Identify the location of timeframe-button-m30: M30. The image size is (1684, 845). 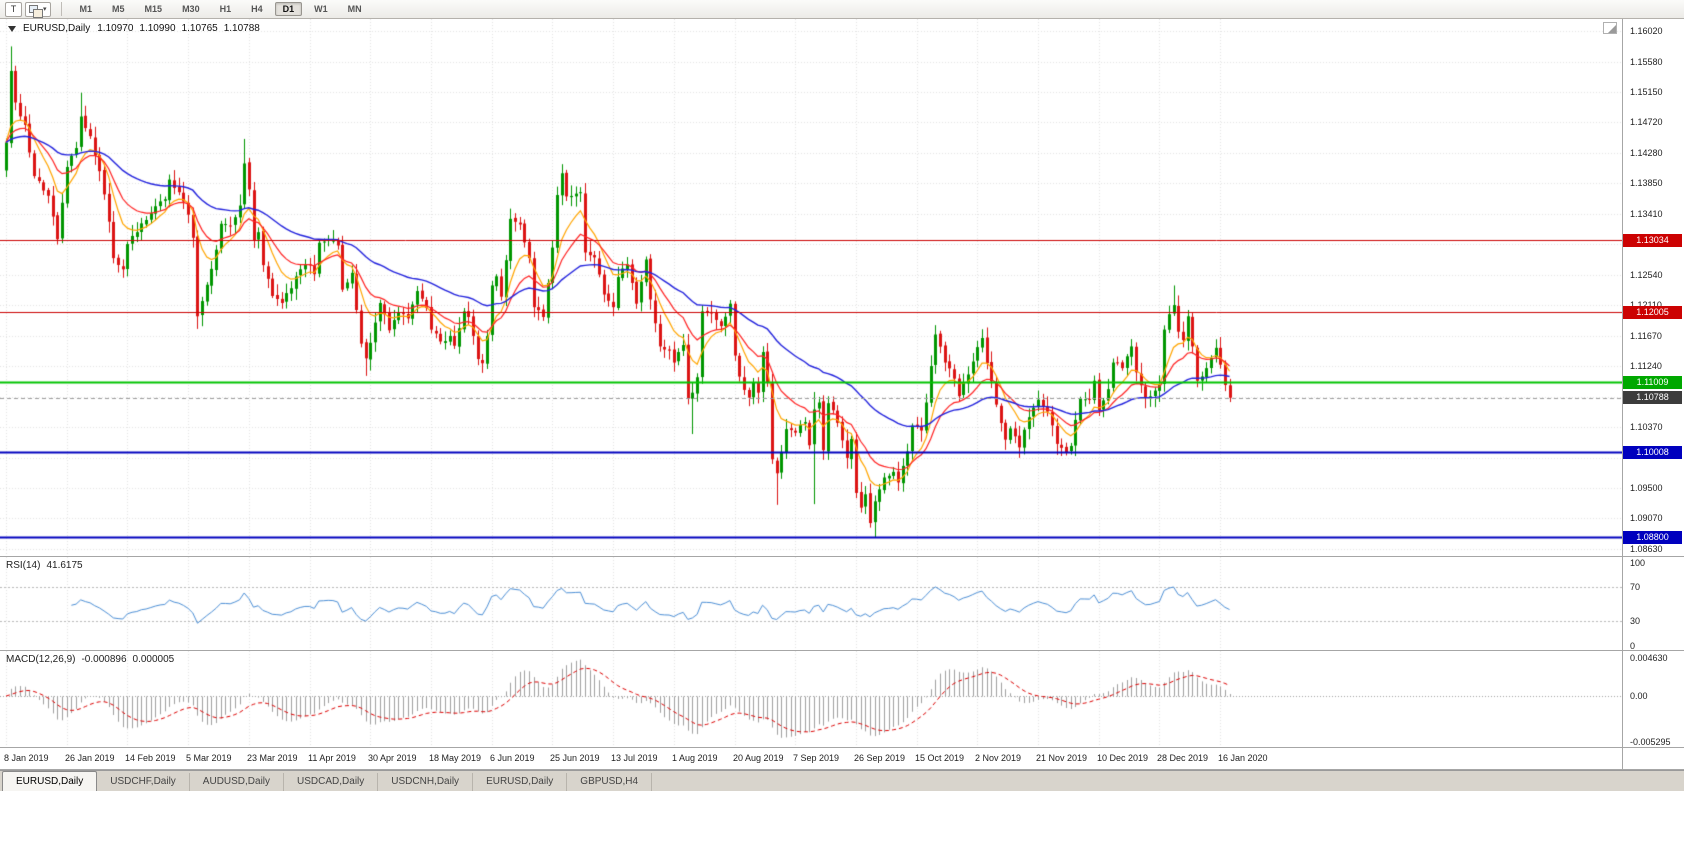
(191, 9).